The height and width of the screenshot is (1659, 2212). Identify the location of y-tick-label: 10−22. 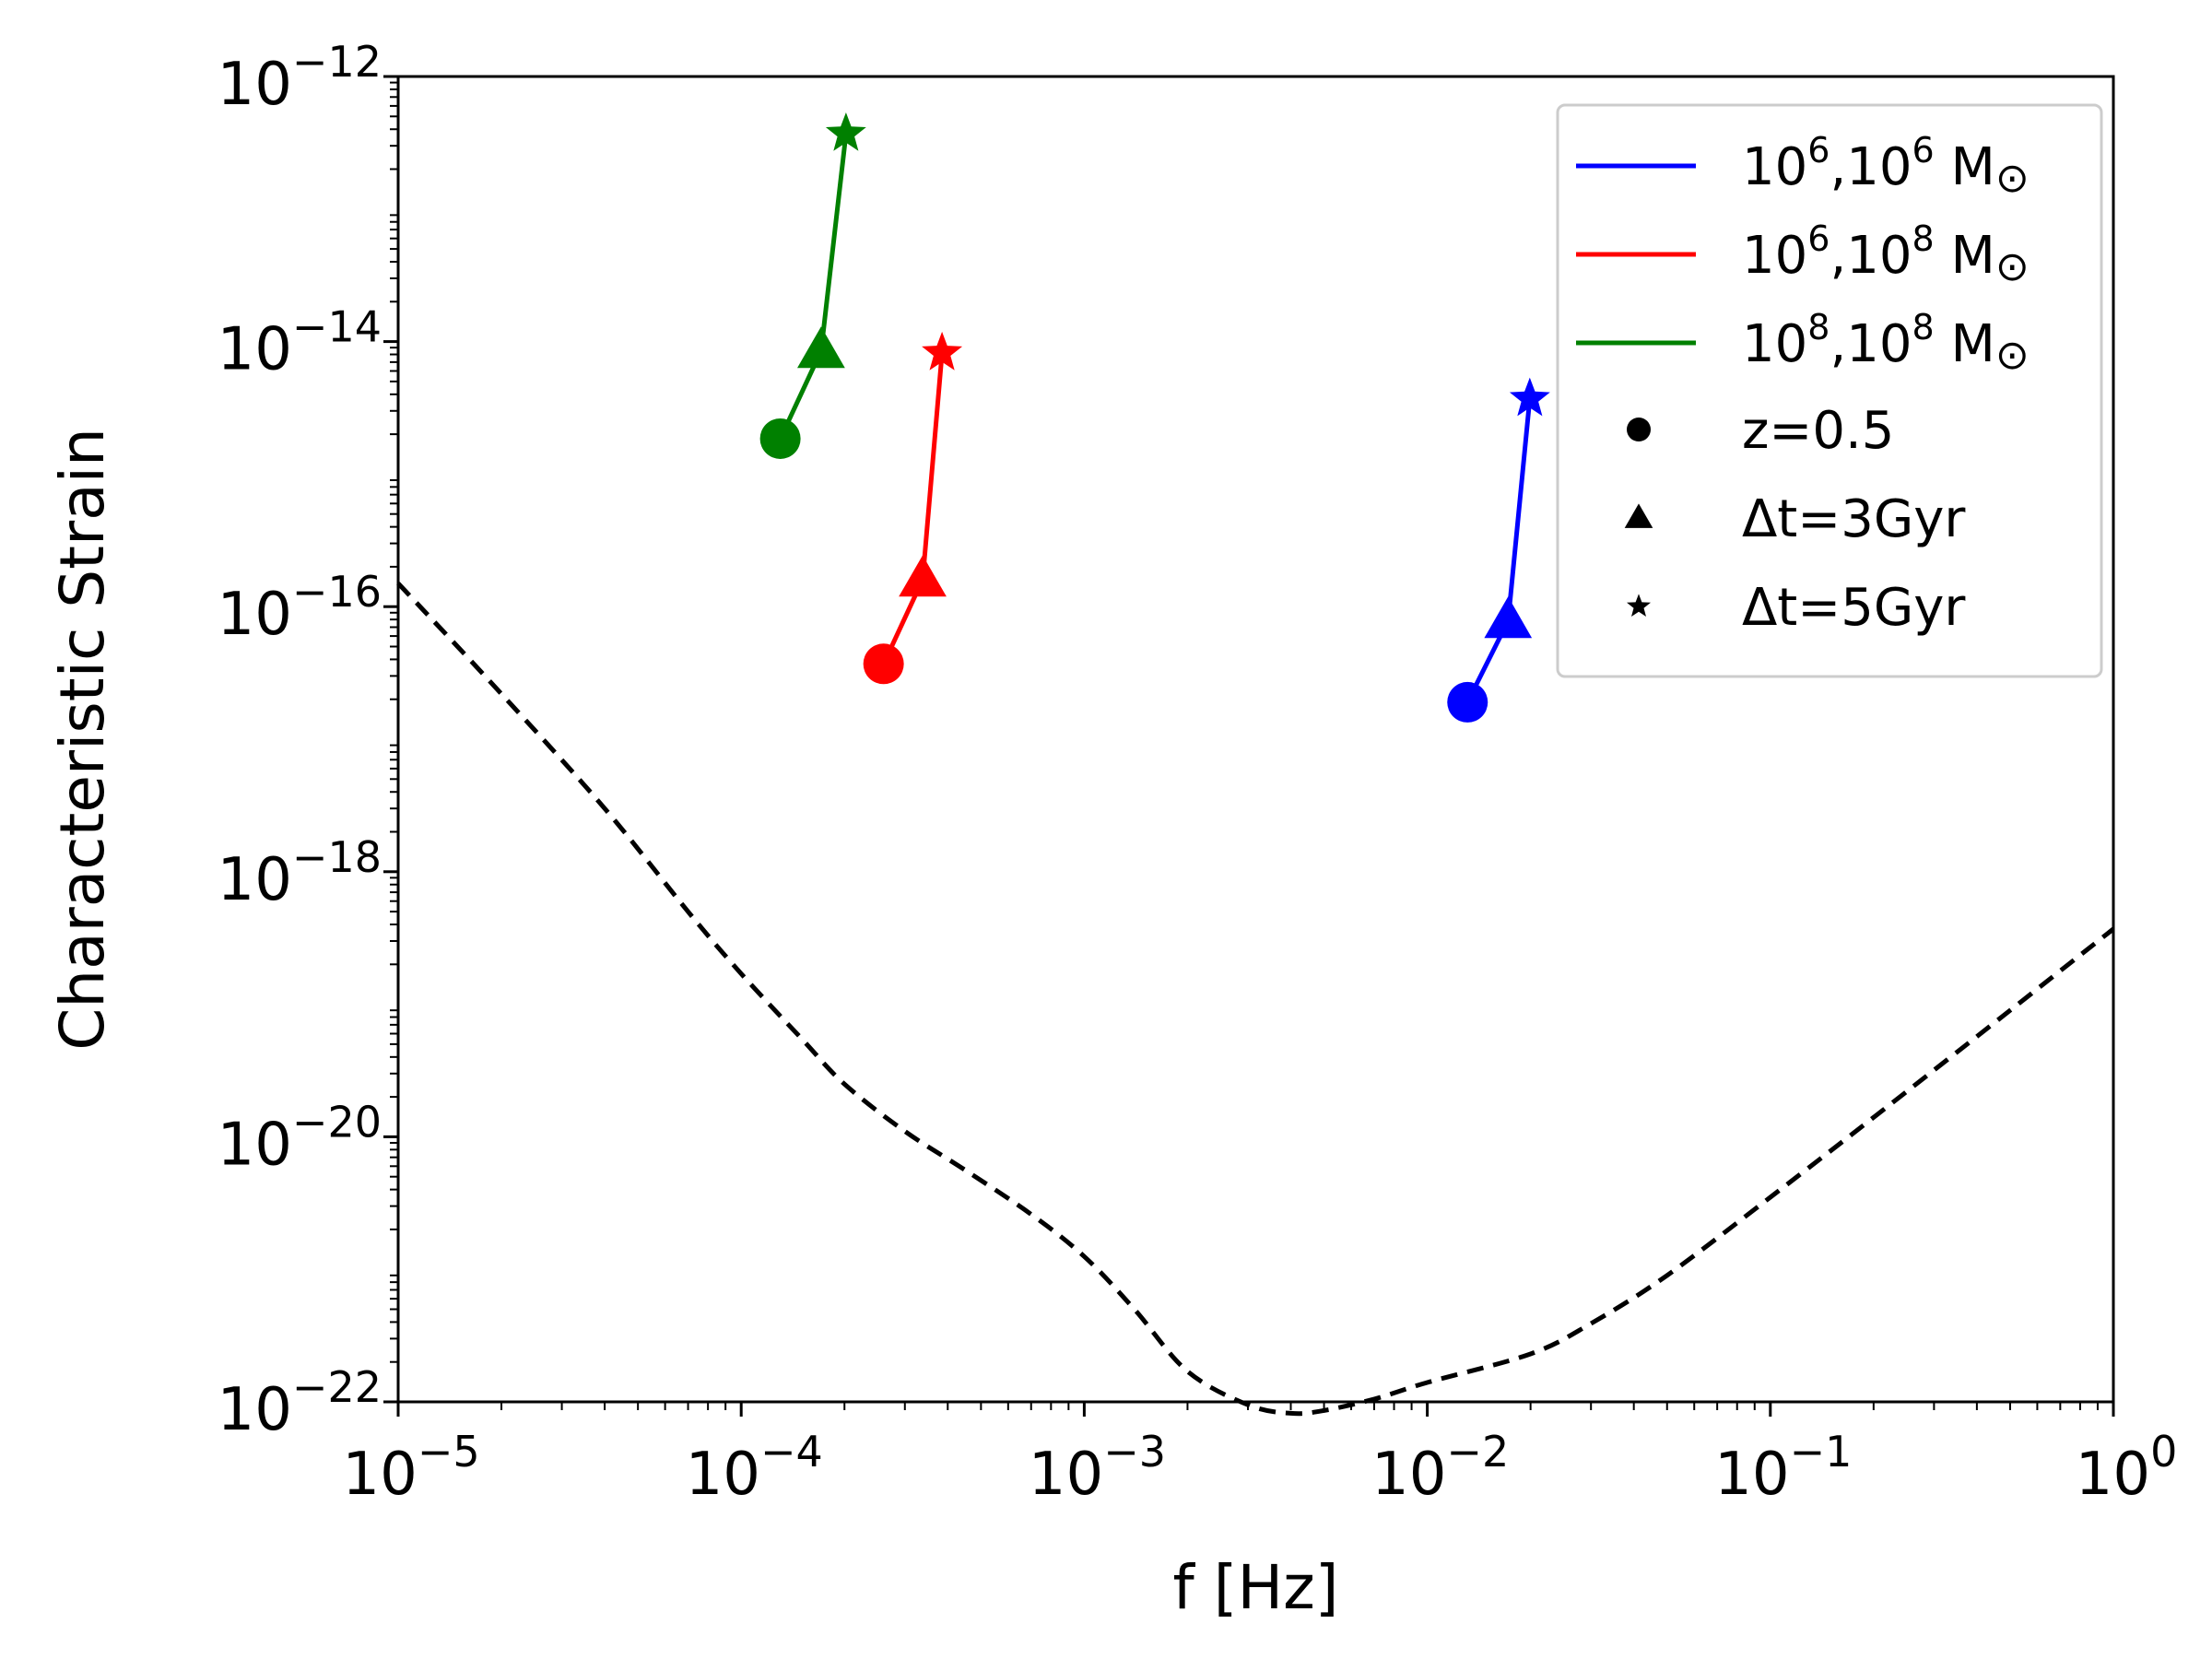
(299, 1403).